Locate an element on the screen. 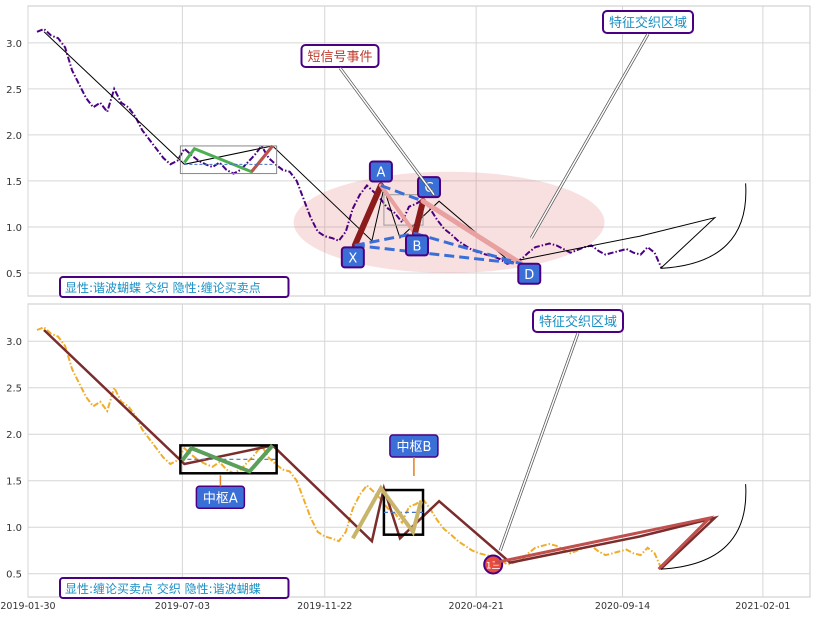 This screenshot has height=621, width=816. buy-point-label: 1三 is located at coordinates (493, 566).